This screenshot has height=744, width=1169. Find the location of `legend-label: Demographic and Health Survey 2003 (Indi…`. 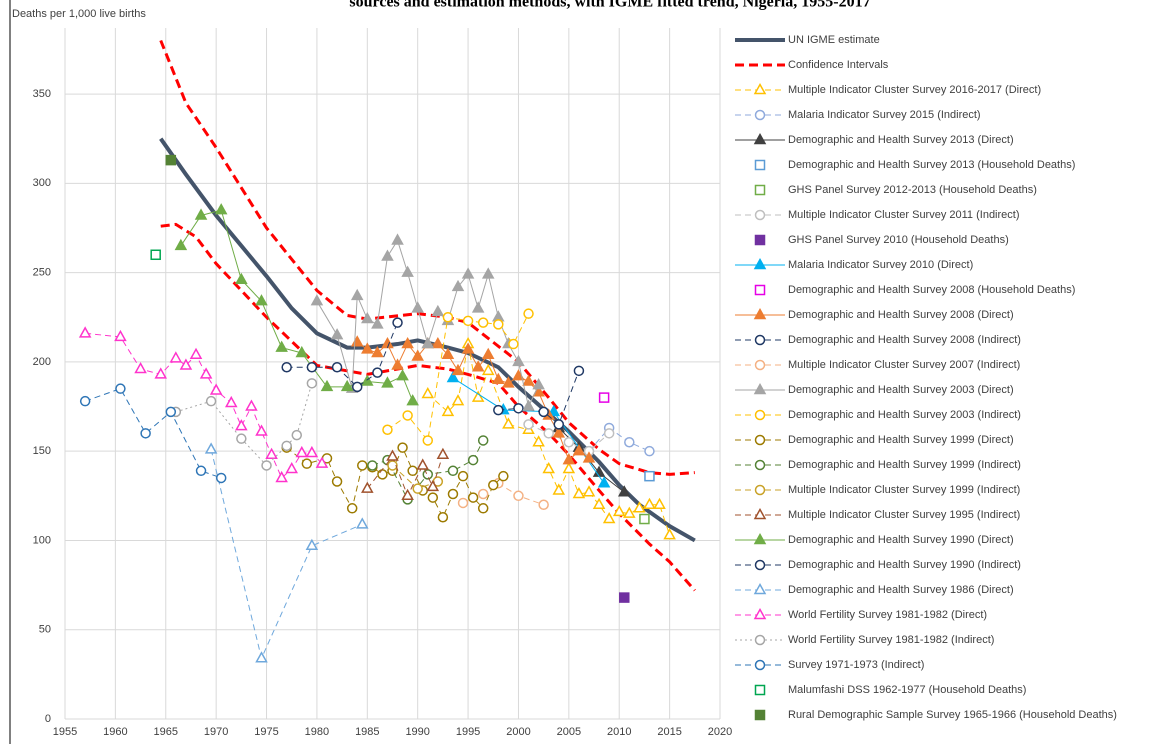

legend-label: Demographic and Health Survey 2003 (Indi… is located at coordinates (904, 415).